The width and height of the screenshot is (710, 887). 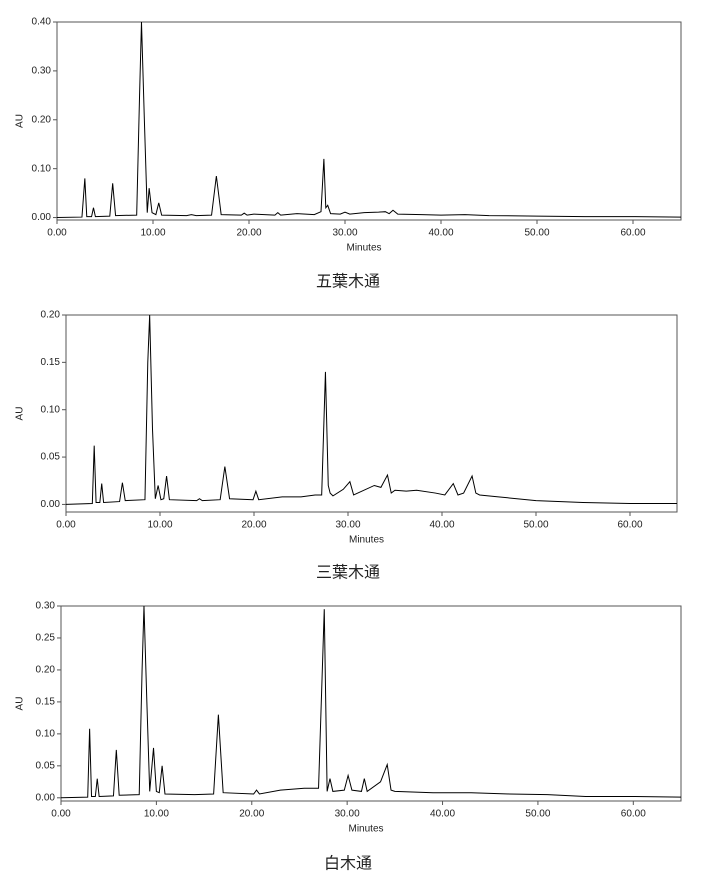 I want to click on y-tick-label: 0.40, so click(x=42, y=22).